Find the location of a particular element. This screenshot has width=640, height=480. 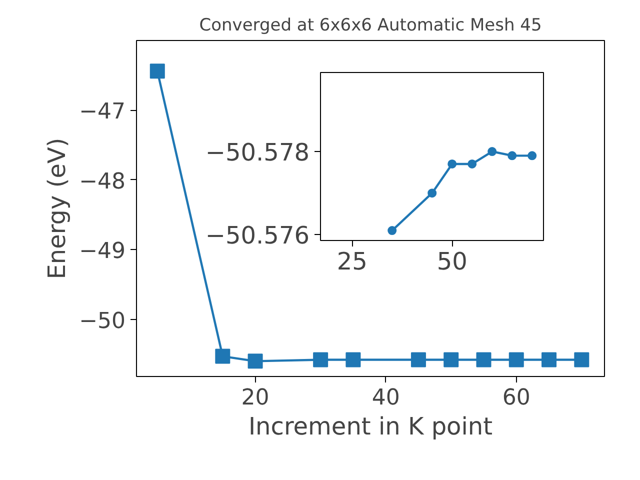

y-tick-label: −48 is located at coordinates (102, 181).